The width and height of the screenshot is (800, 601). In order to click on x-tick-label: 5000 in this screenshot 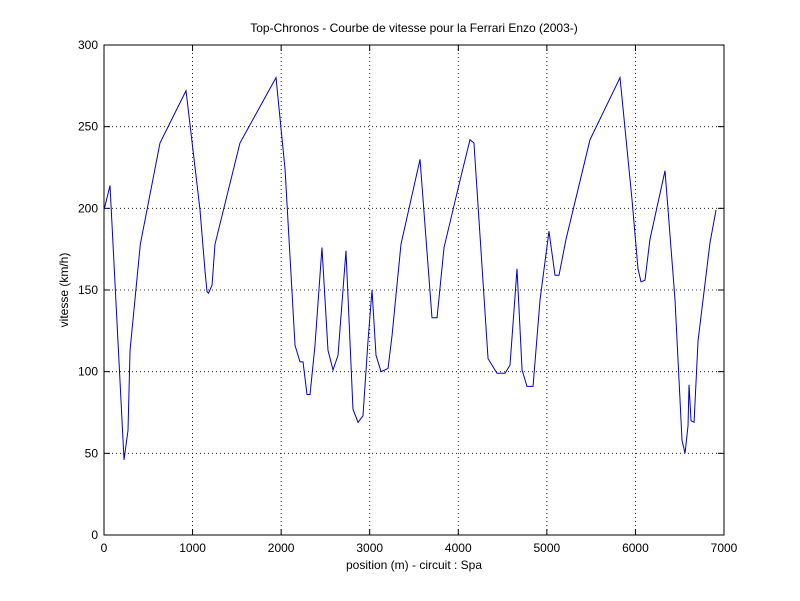, I will do `click(547, 548)`.